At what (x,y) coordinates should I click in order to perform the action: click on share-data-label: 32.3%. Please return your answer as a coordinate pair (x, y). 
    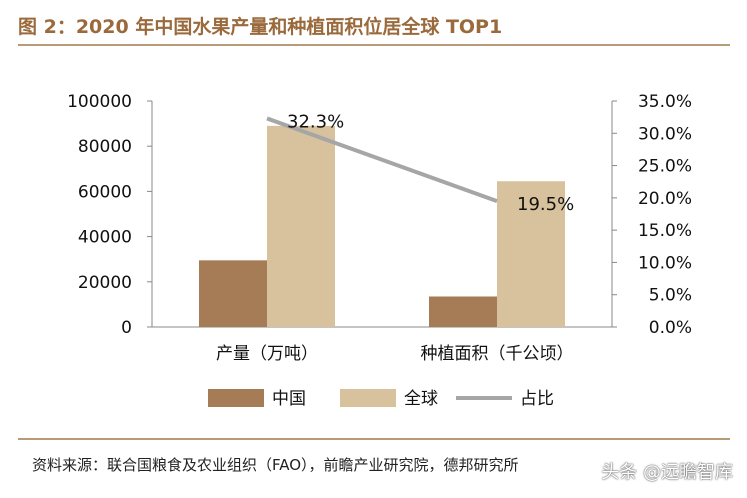
    Looking at the image, I should click on (315, 121).